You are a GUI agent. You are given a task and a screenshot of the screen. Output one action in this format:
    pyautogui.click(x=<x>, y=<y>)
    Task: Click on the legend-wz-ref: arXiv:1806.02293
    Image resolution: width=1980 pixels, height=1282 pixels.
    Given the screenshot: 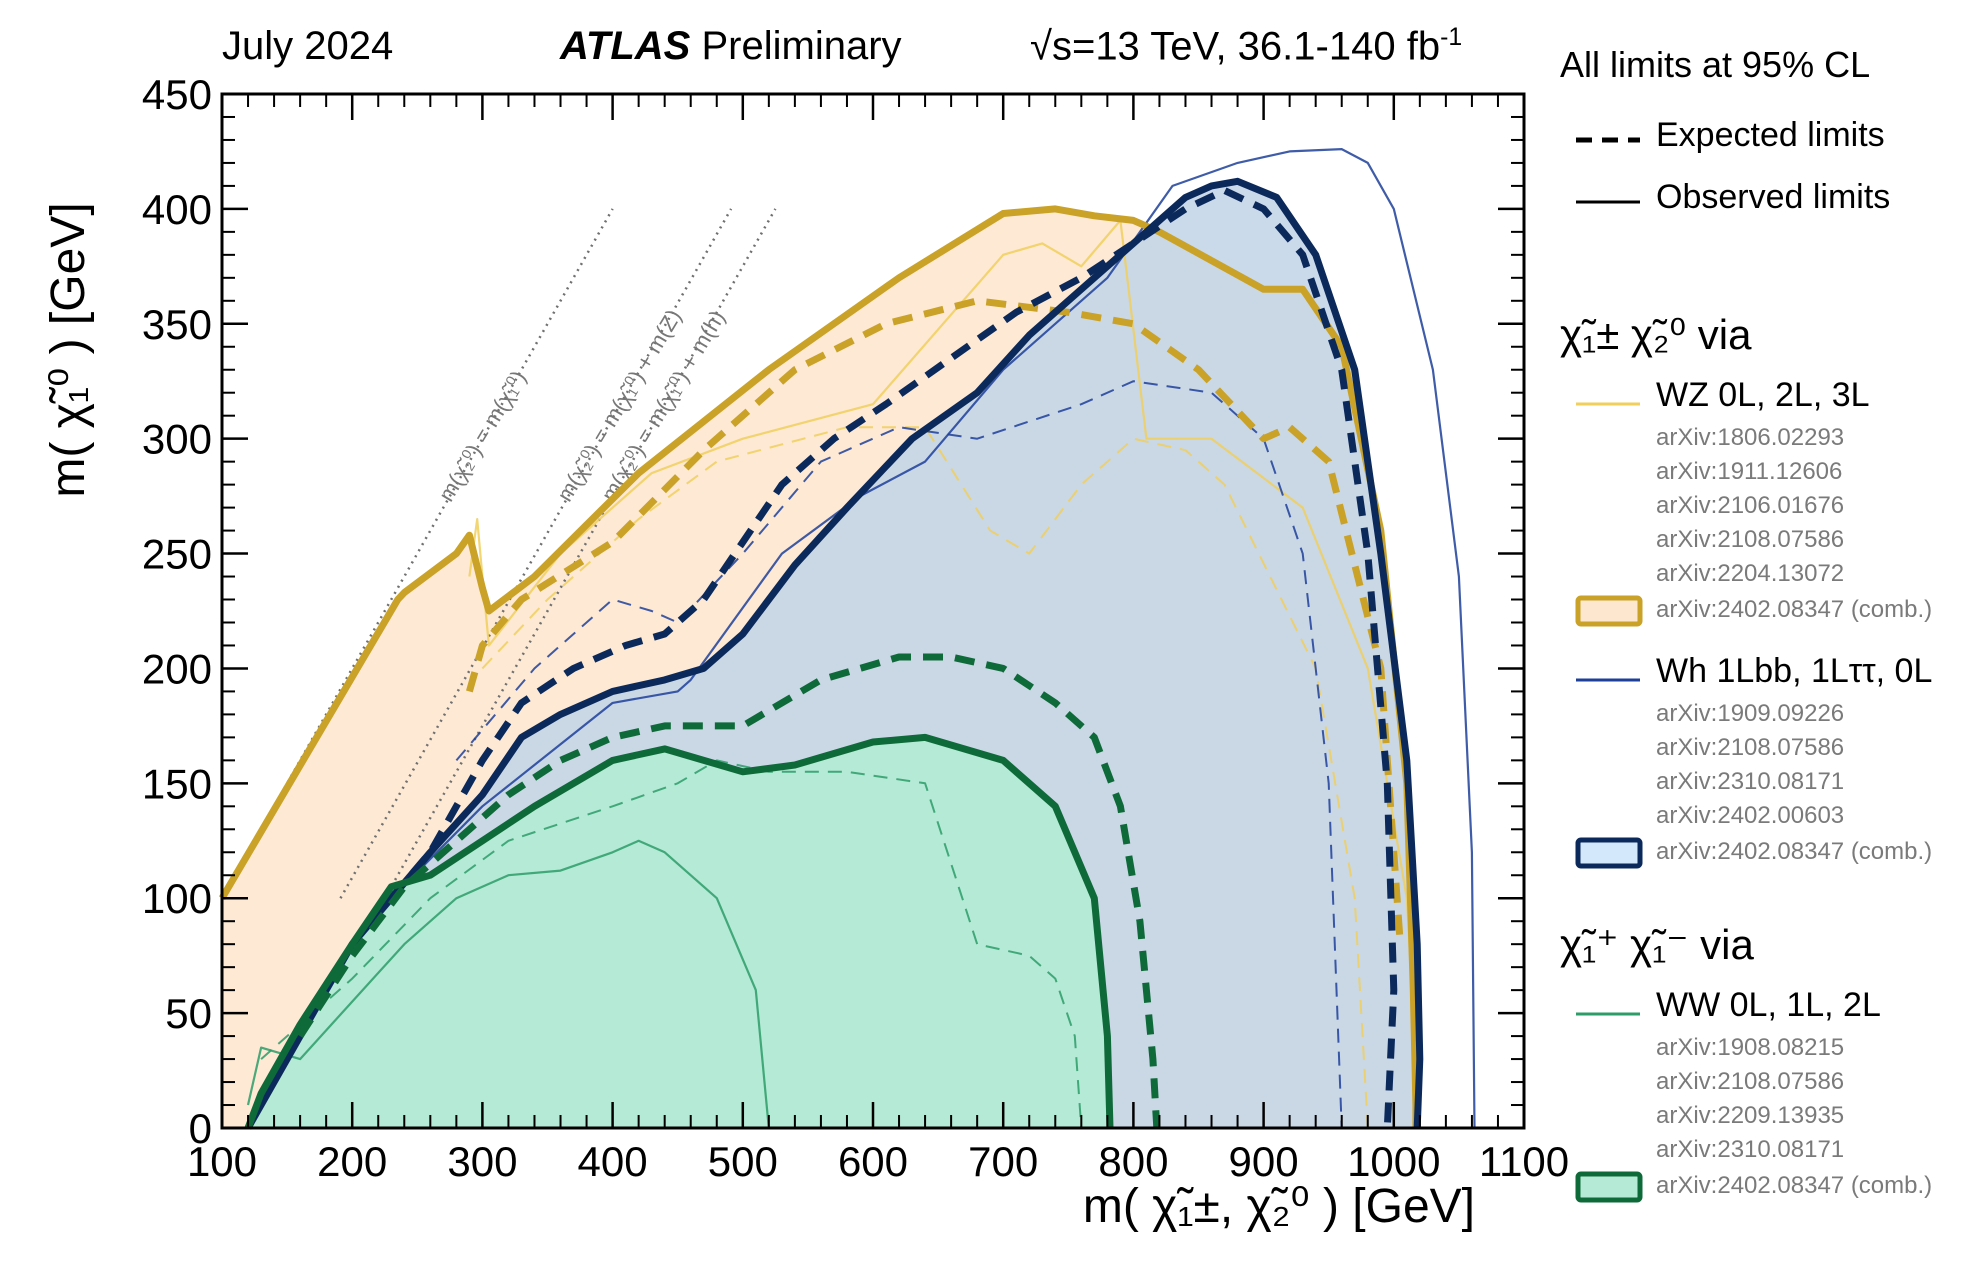 What is the action you would take?
    pyautogui.click(x=1750, y=437)
    